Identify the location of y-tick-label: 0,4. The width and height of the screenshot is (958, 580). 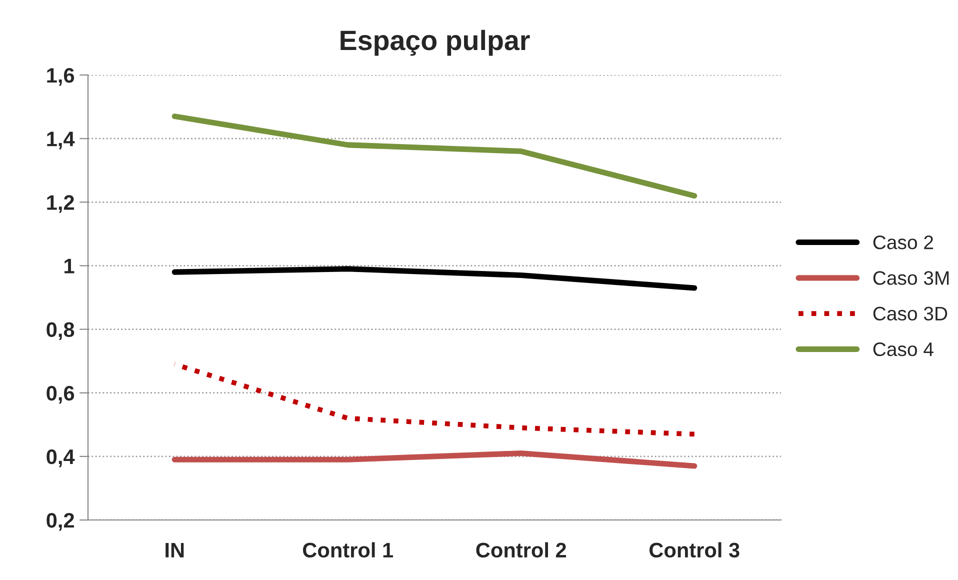
(60, 458).